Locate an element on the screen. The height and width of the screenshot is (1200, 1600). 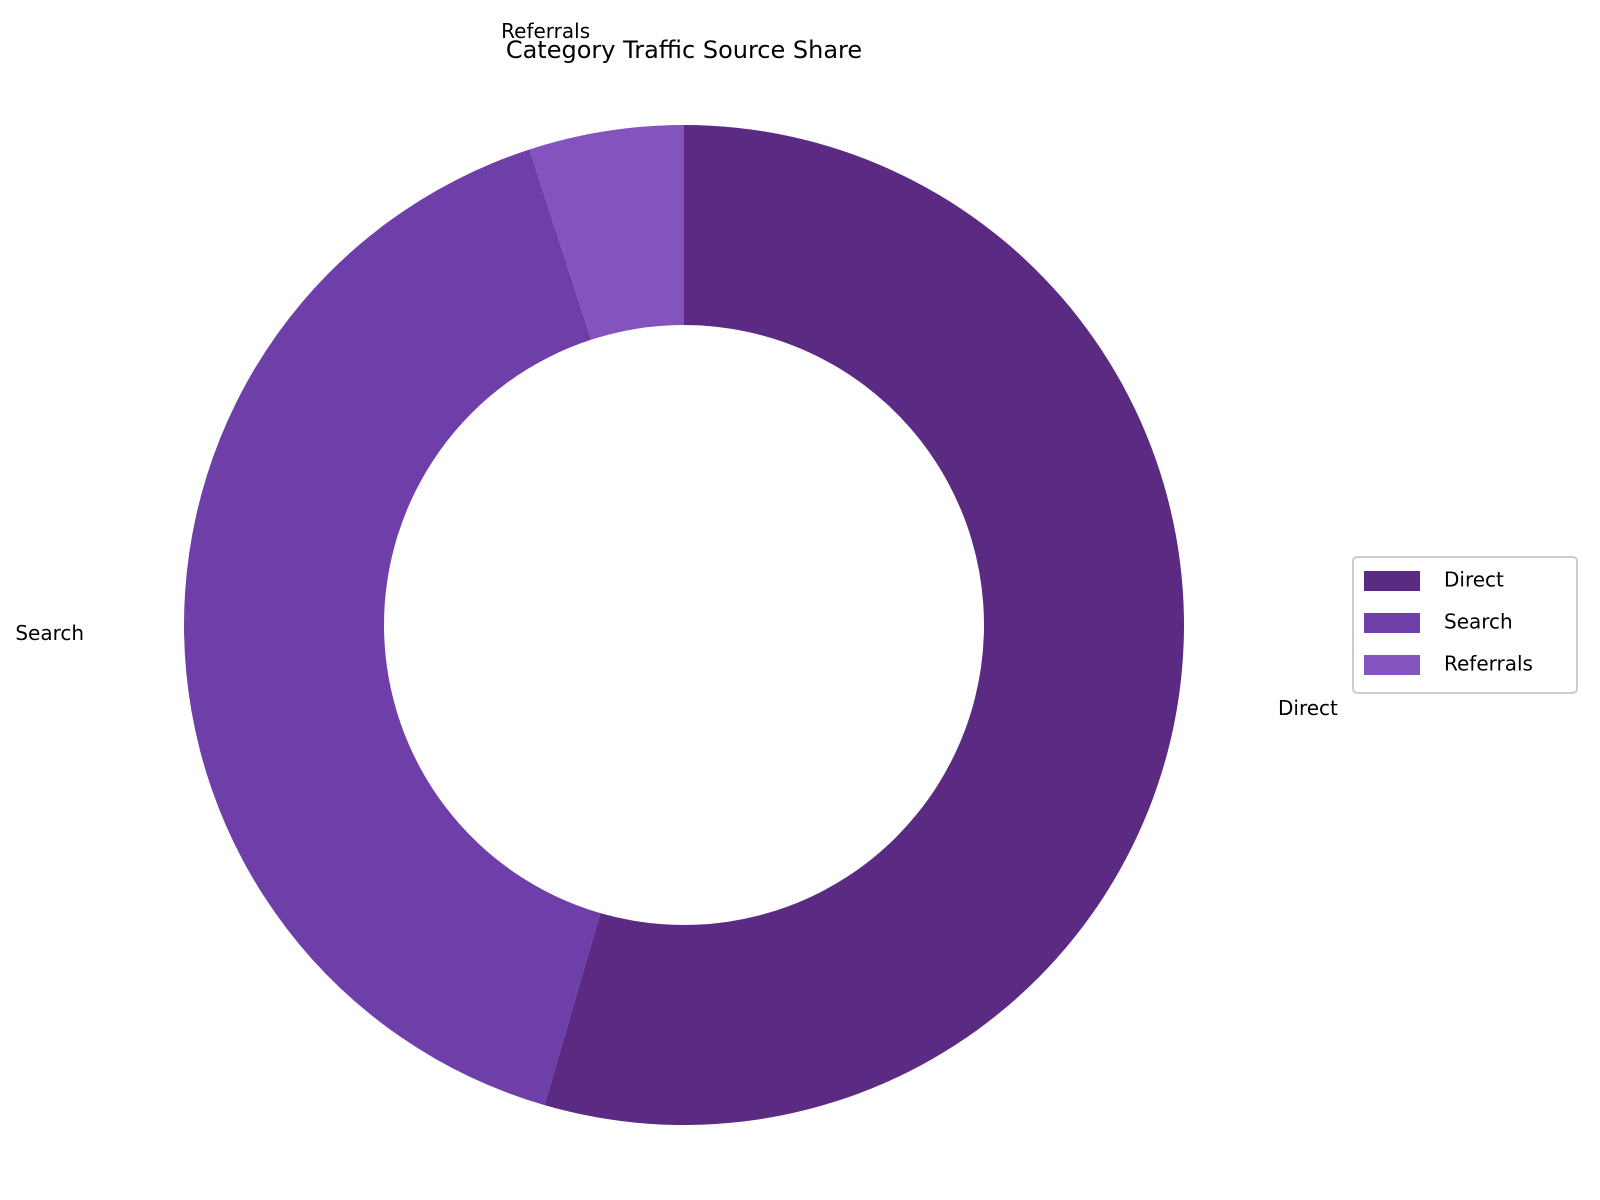
legend-label-search: Search is located at coordinates (1478, 622).